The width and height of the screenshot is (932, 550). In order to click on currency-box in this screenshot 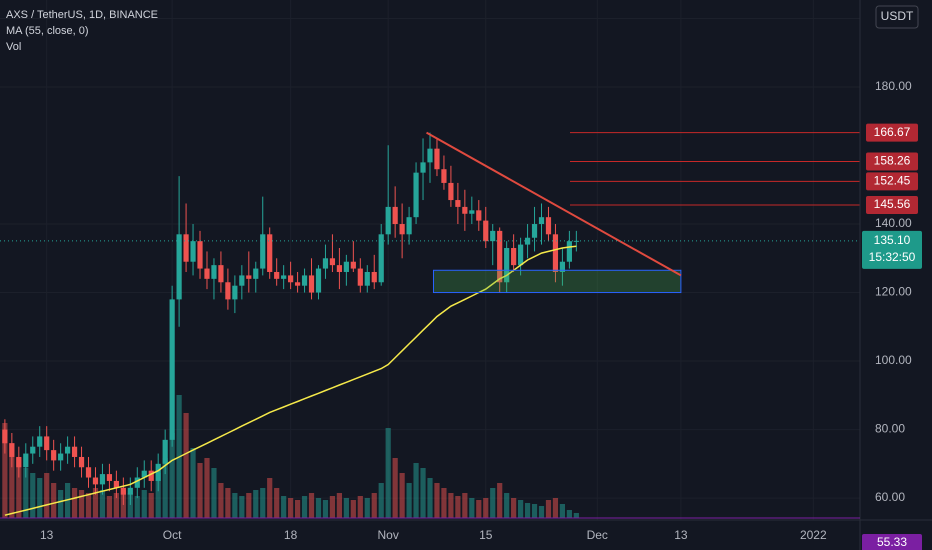, I will do `click(897, 17)`.